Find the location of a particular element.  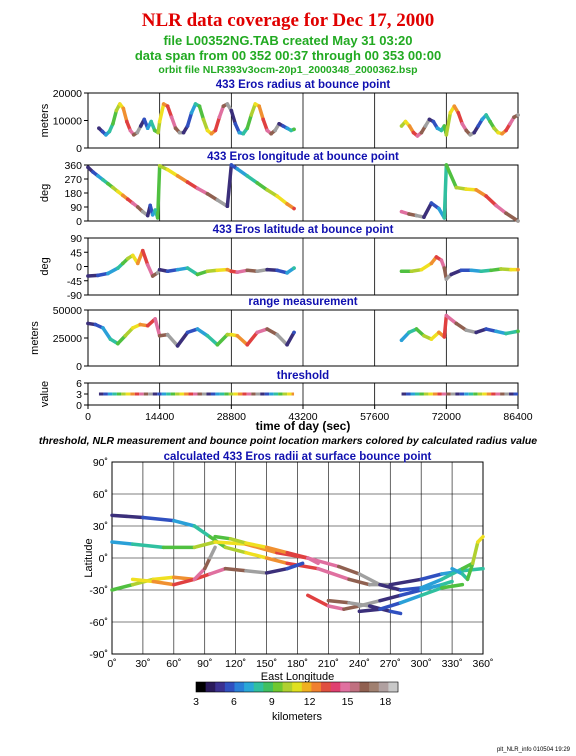

chart-title: NLR data coverage for Dec 17, 2000 is located at coordinates (288, 20).